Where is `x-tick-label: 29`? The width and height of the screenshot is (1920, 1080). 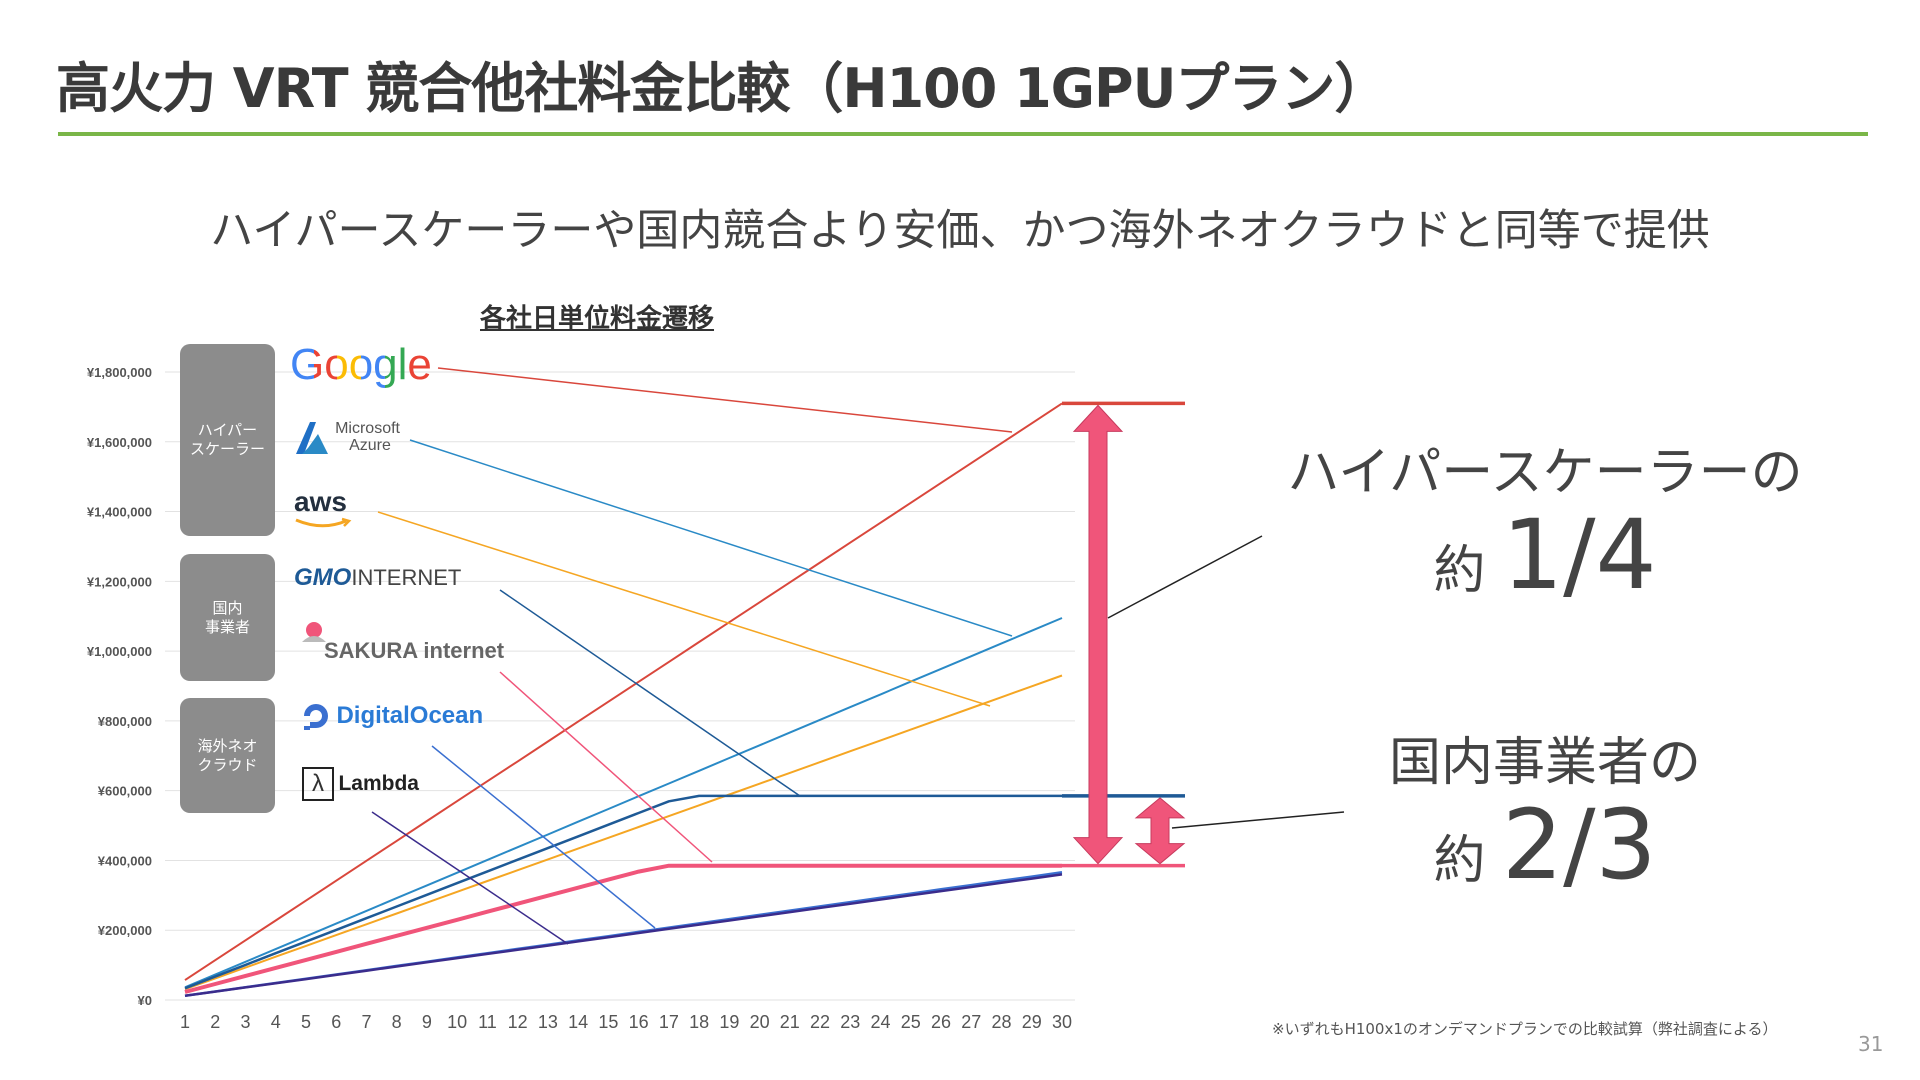 x-tick-label: 29 is located at coordinates (1032, 1022).